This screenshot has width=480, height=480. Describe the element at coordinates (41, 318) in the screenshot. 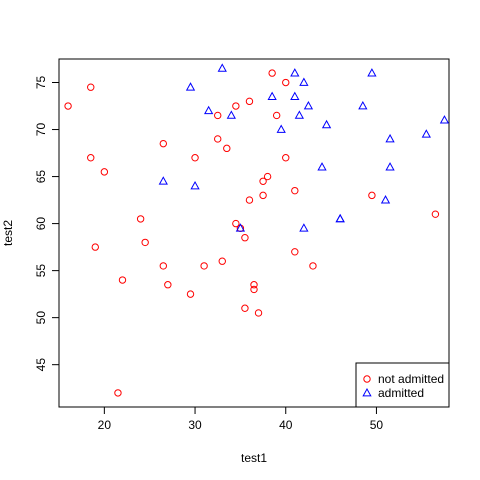

I see `y-tick-label: 50` at that location.